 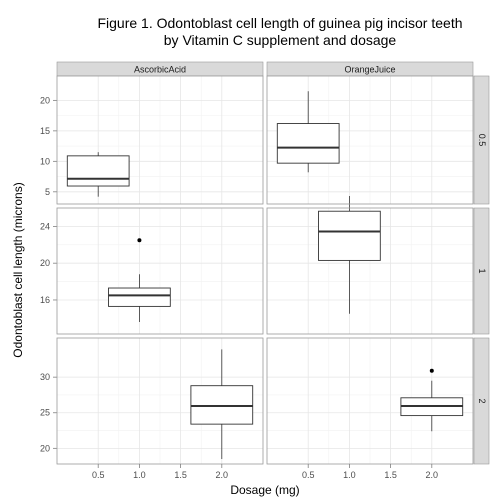 I want to click on y-tick-label: 10, so click(x=45, y=161).